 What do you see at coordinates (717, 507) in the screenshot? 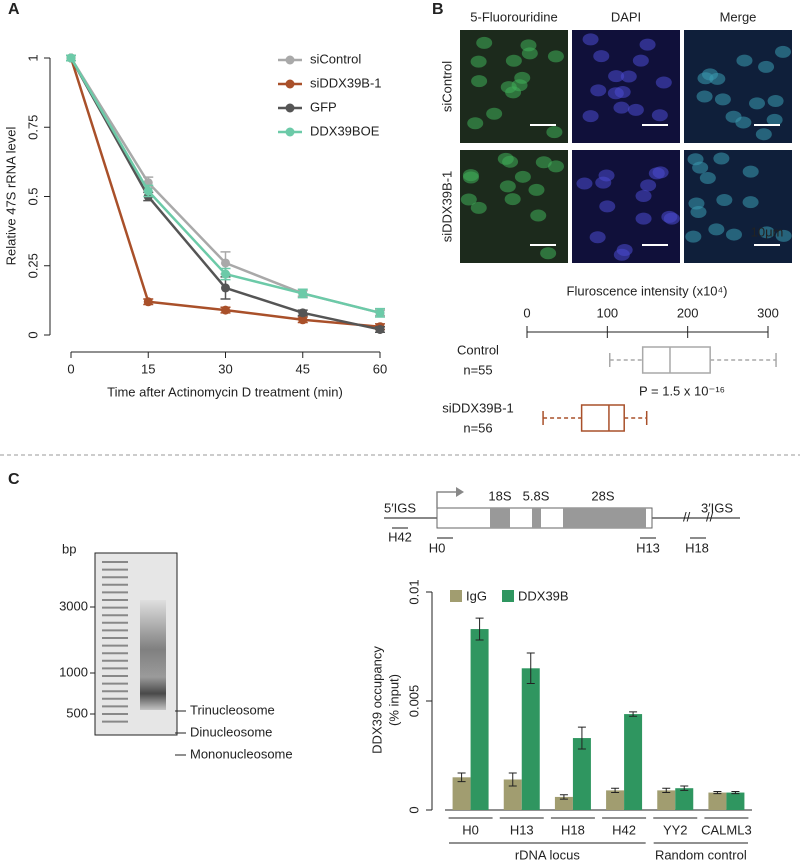
I see `igs-label: 3′IGS` at bounding box center [717, 507].